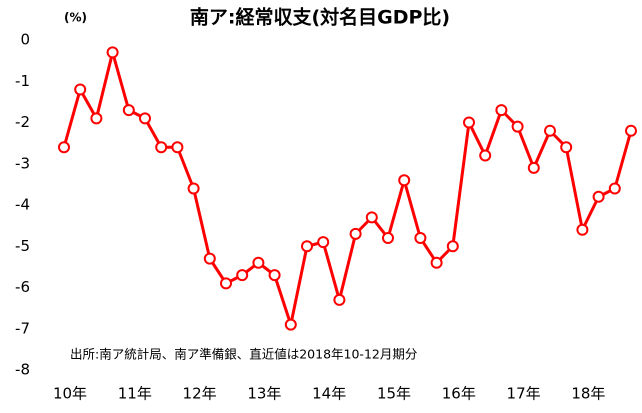 This screenshot has height=413, width=642. What do you see at coordinates (200, 394) in the screenshot?
I see `x-tick-label: 12年` at bounding box center [200, 394].